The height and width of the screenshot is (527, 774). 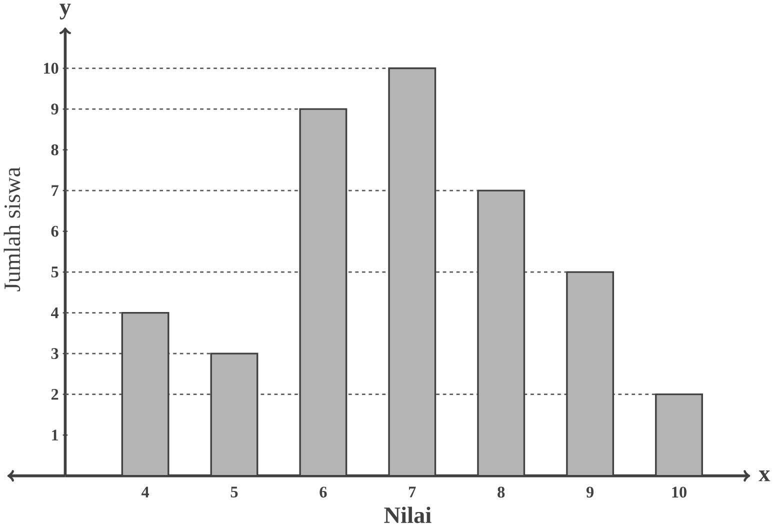 I want to click on y-tick-label: 4, so click(x=54, y=313).